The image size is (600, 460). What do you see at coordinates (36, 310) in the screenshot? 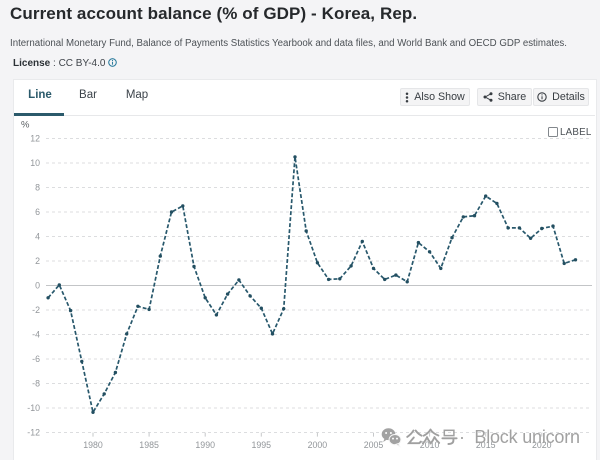
I see `svg-text: -2` at bounding box center [36, 310].